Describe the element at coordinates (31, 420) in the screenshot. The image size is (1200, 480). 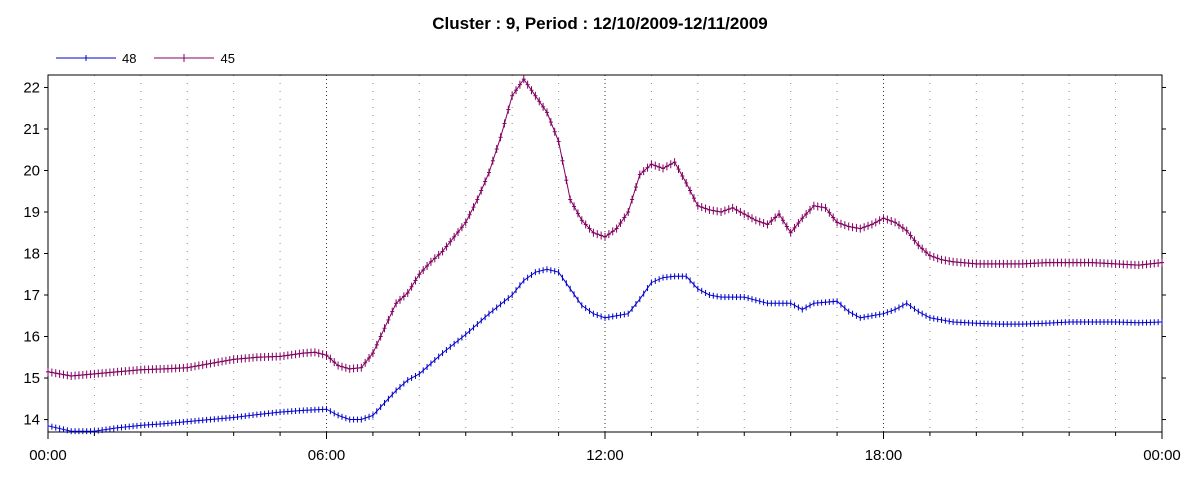
I see `y-tick-label: 14` at that location.